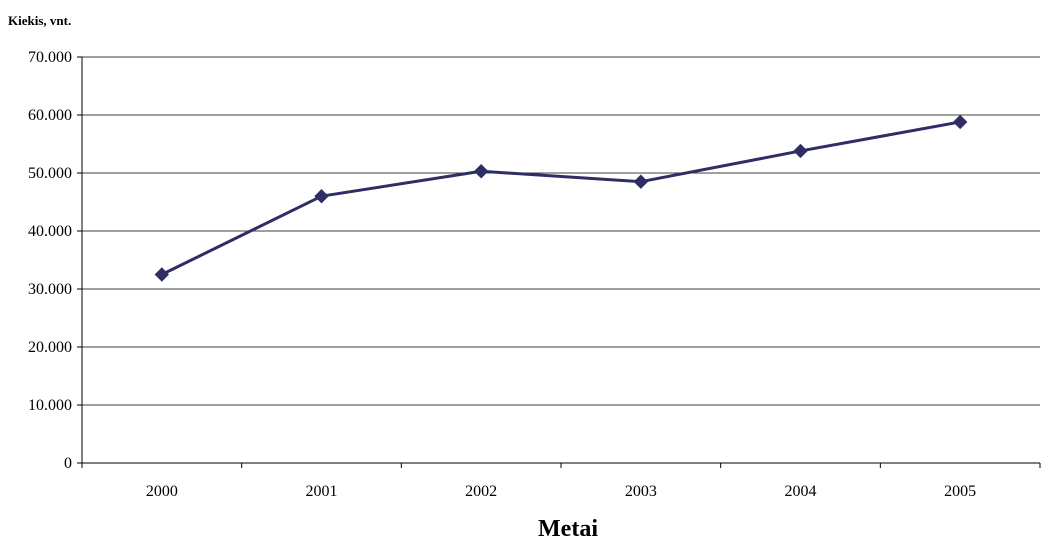  Describe the element at coordinates (50, 231) in the screenshot. I see `y-tick-label: 40.000` at that location.